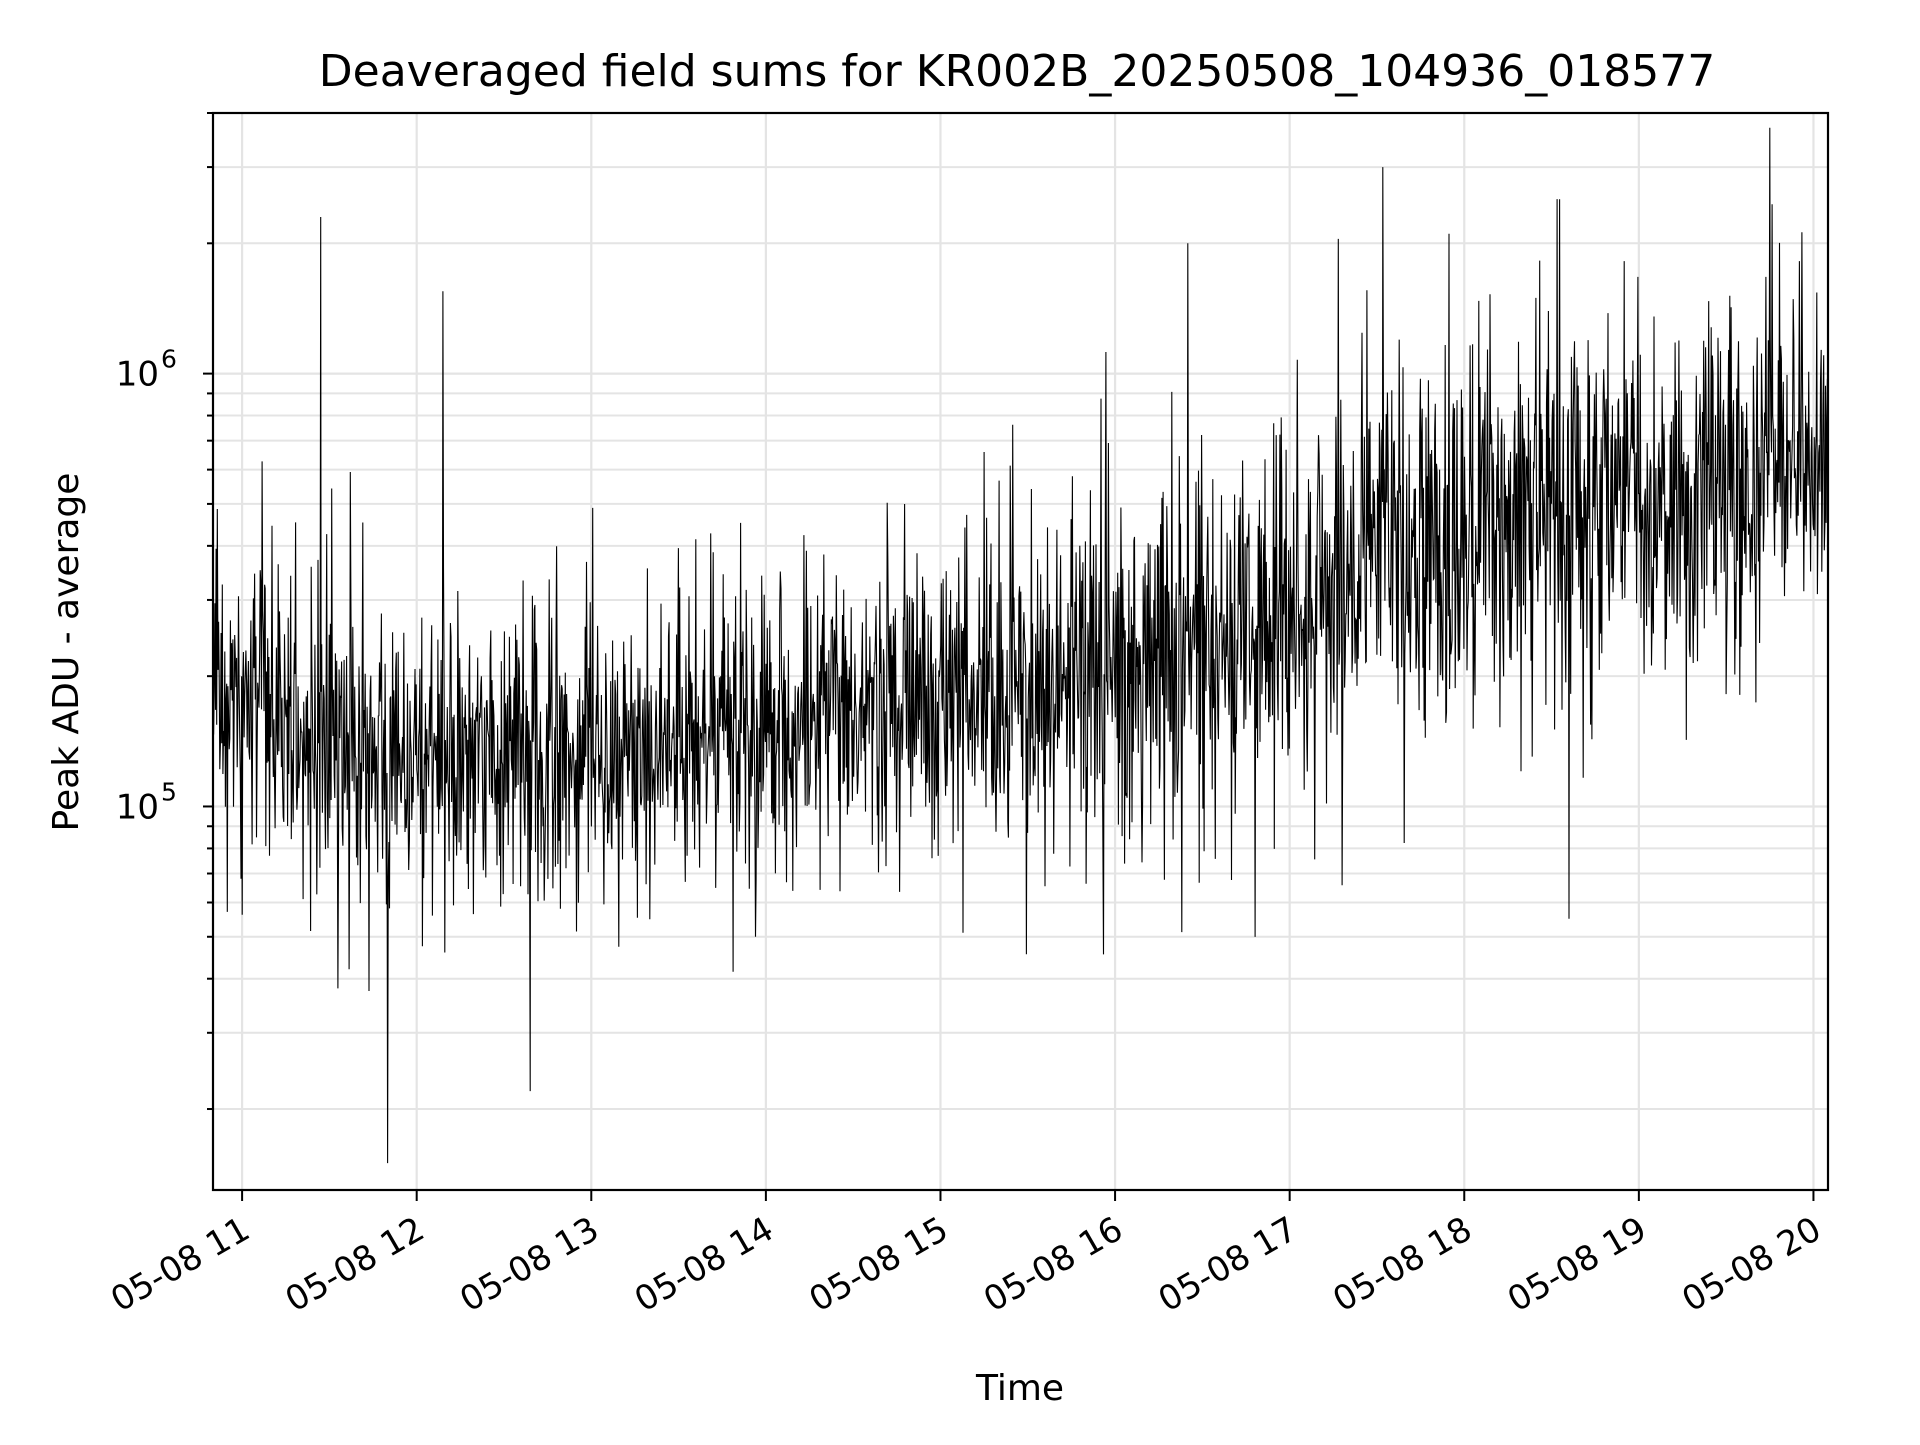 The height and width of the screenshot is (1445, 1920). Describe the element at coordinates (529, 1264) in the screenshot. I see `x-tick-label: 05-08 13` at that location.